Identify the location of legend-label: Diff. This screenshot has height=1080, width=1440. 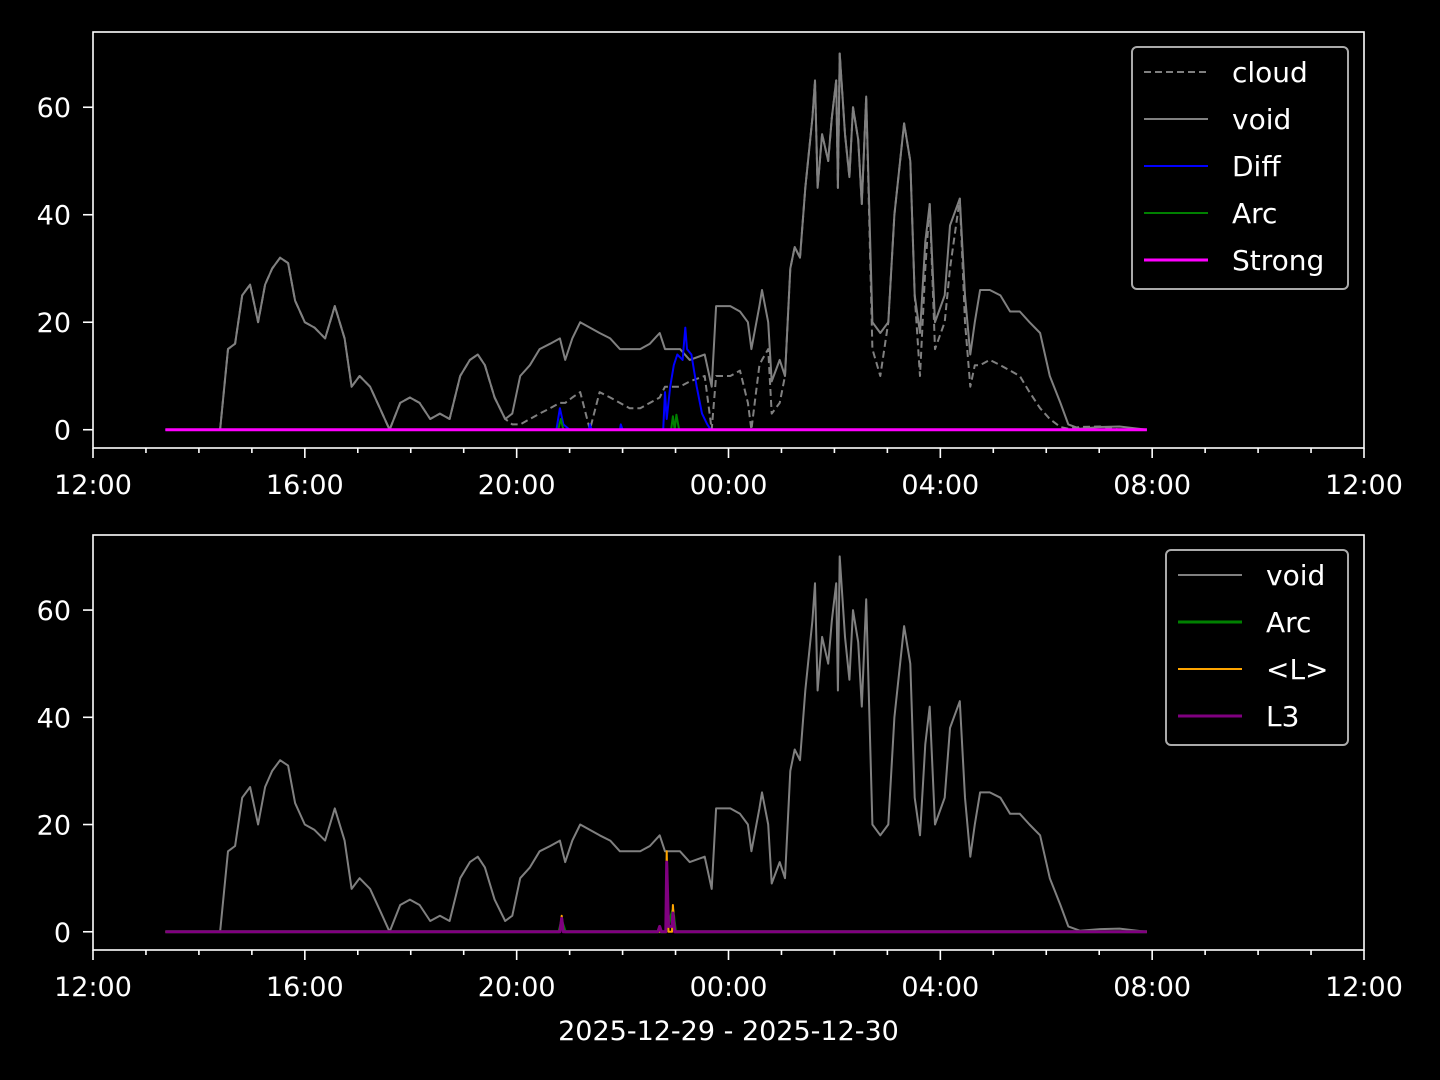
(1256, 166).